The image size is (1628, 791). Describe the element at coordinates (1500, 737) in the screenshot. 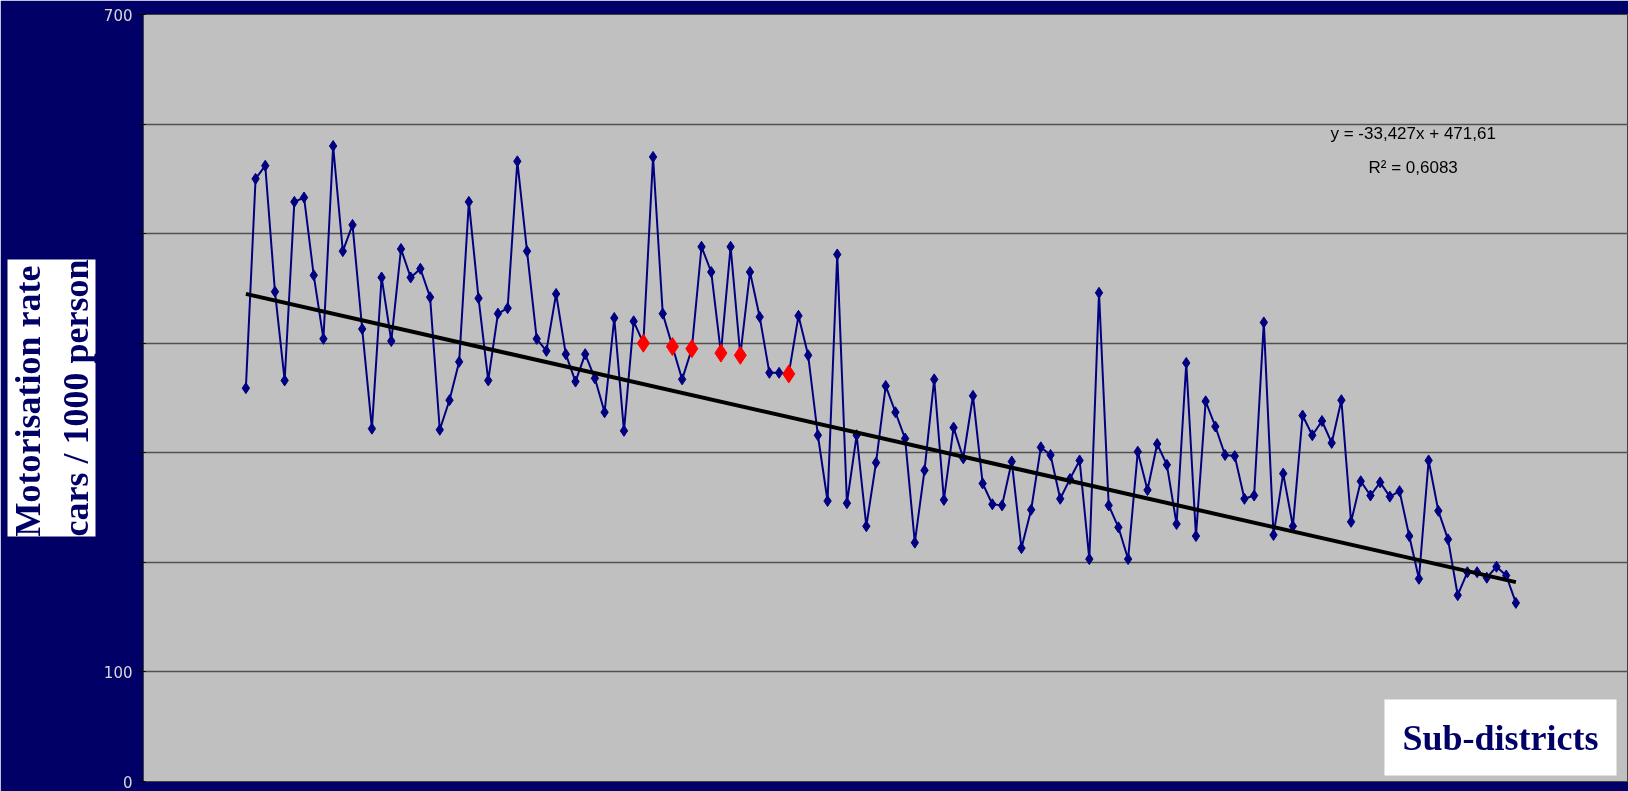

I see `x-axis-title: Sub-districts` at that location.